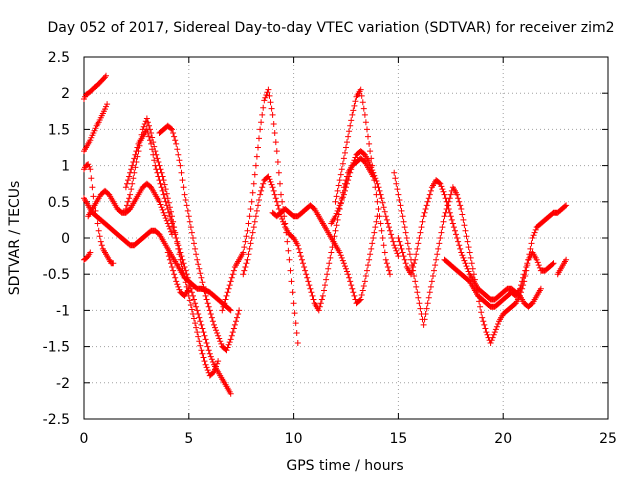 This screenshot has height=480, width=640. Describe the element at coordinates (608, 439) in the screenshot. I see `x-tick-label: 25` at that location.